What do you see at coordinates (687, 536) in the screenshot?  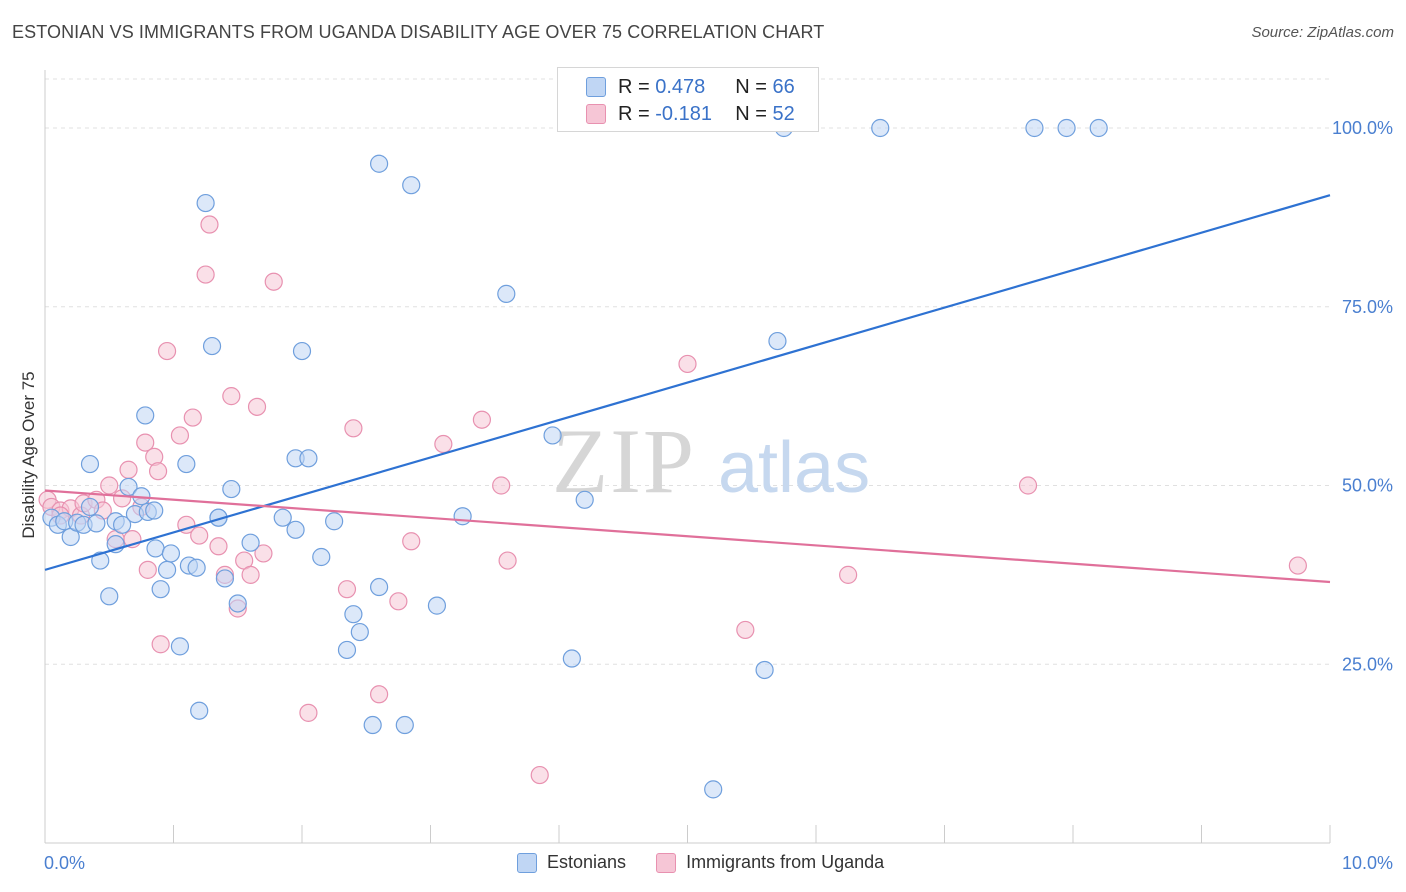 I see `uganda-trend-line` at bounding box center [687, 536].